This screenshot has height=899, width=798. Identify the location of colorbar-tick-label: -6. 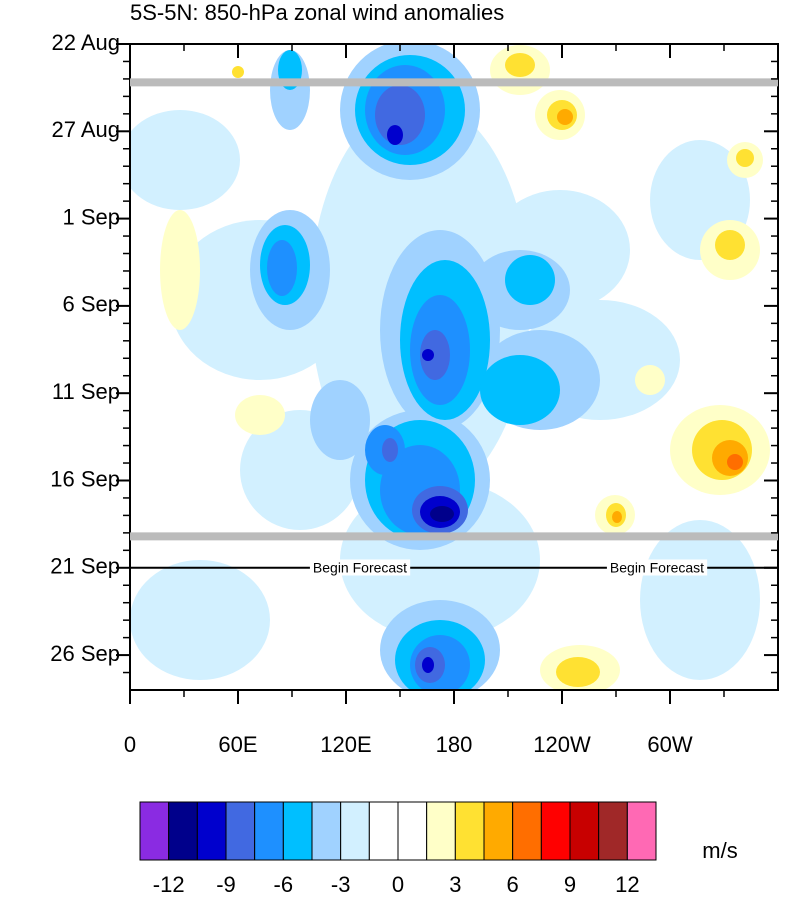
(284, 884).